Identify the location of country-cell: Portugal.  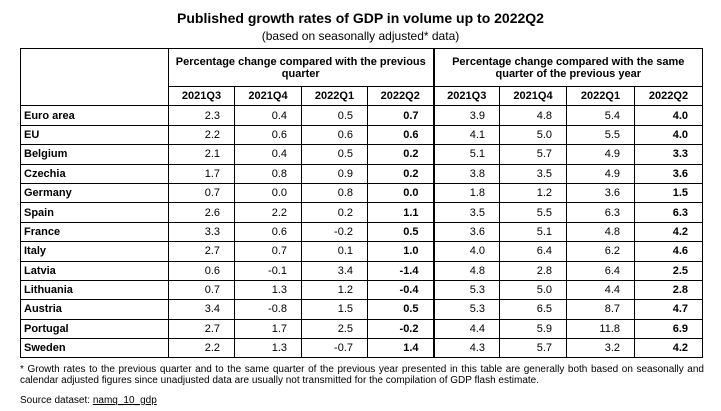
(94, 329).